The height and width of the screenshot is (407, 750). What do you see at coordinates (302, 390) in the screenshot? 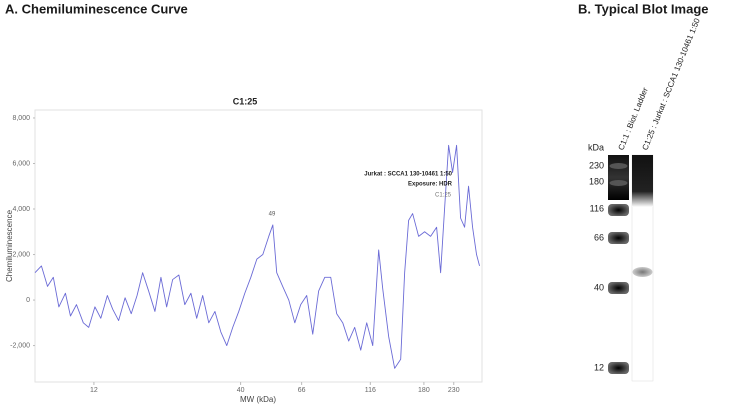
I see `x-tick-label: 66` at bounding box center [302, 390].